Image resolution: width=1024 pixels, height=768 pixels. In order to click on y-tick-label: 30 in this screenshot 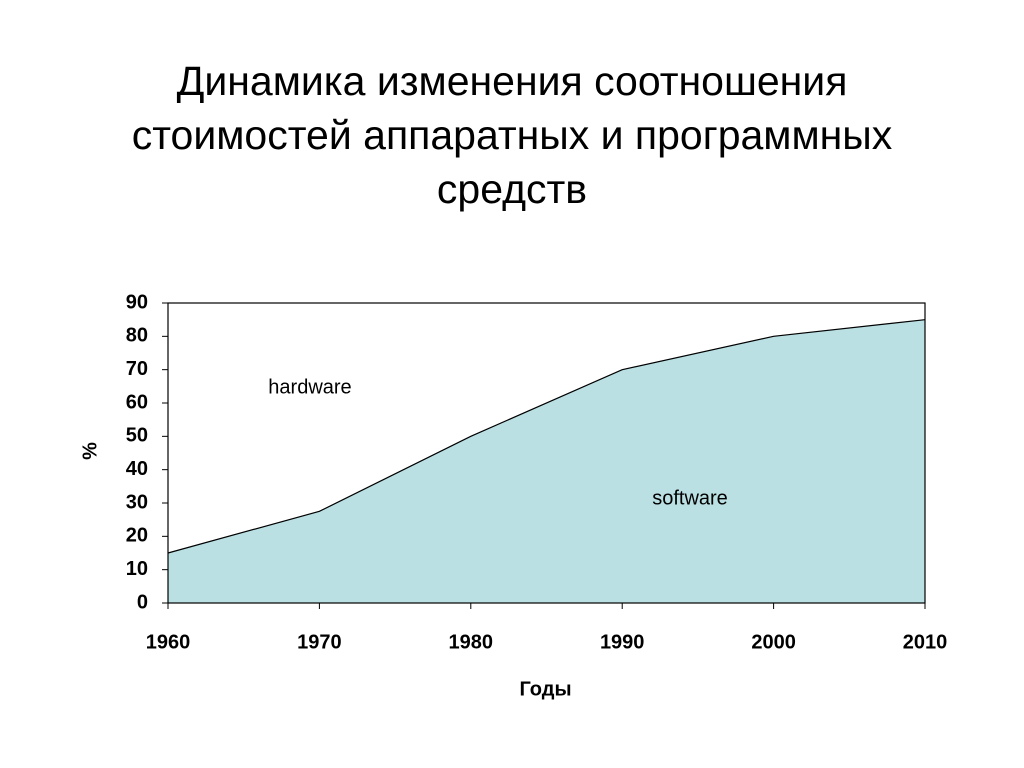, I will do `click(137, 502)`.